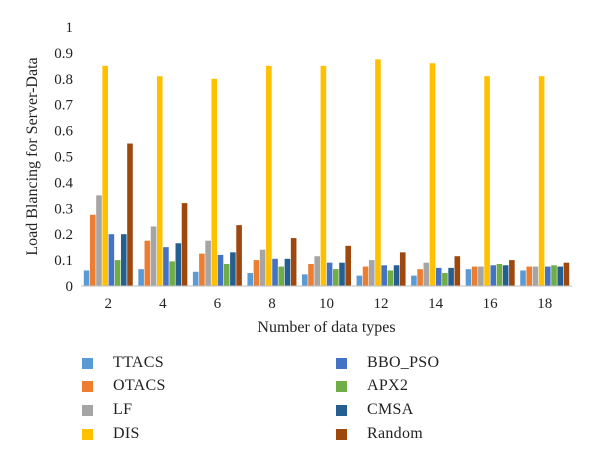 The height and width of the screenshot is (474, 600). I want to click on y-axis-title: Load Blancing for Server-Data, so click(32, 156).